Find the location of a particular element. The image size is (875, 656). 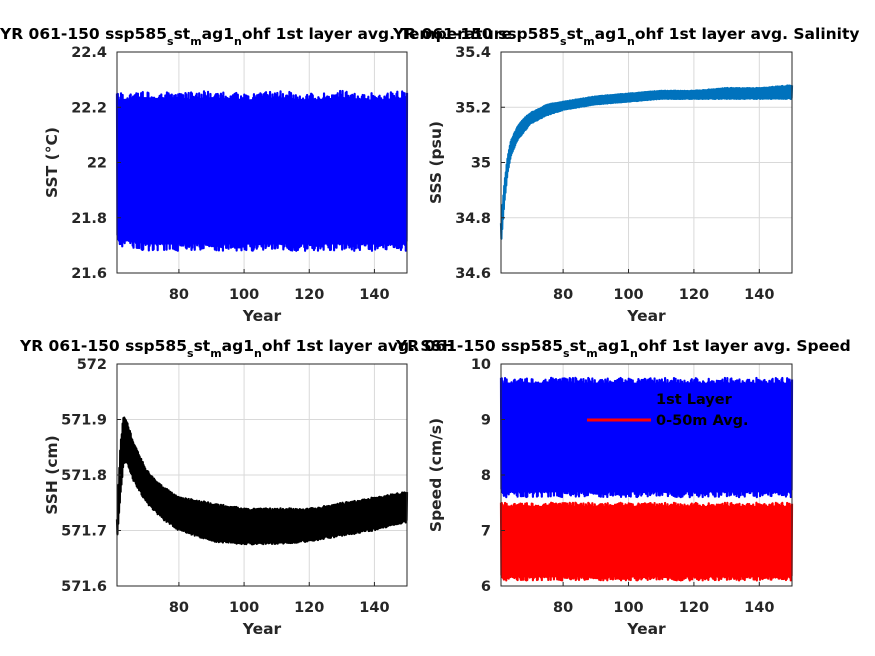

y-tick-label: 22.2 is located at coordinates (89, 108).